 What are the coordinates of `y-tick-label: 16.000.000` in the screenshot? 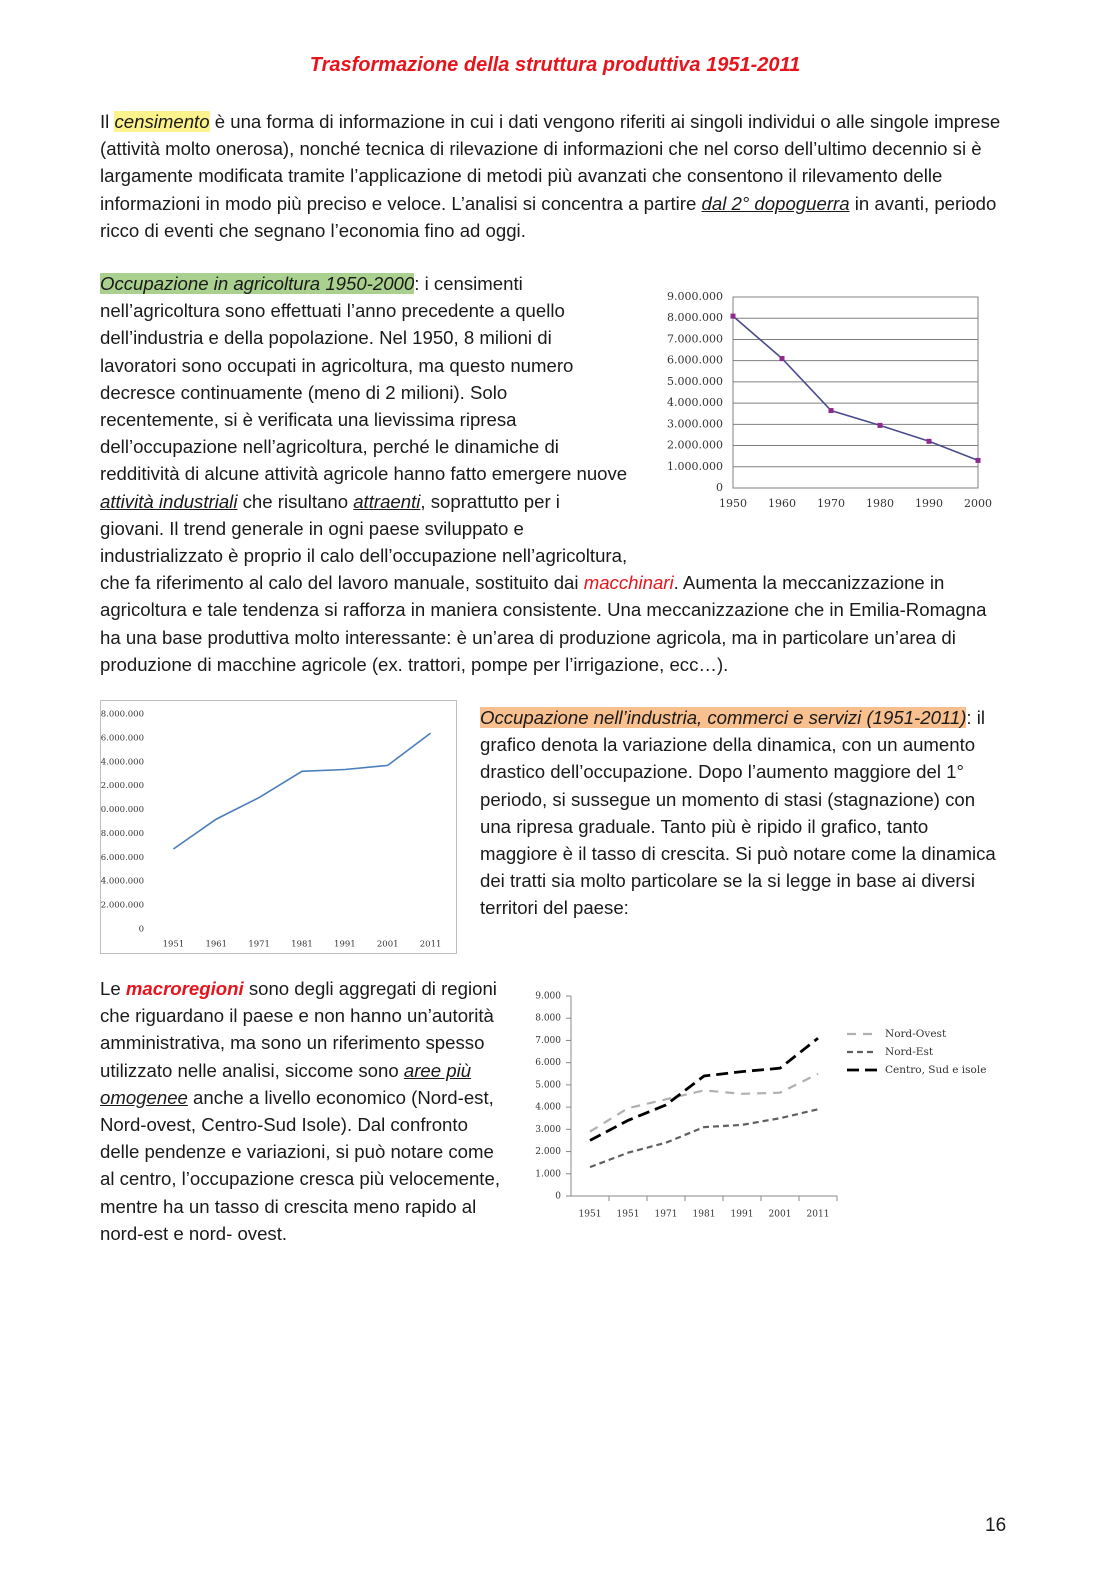 It's located at (122, 738).